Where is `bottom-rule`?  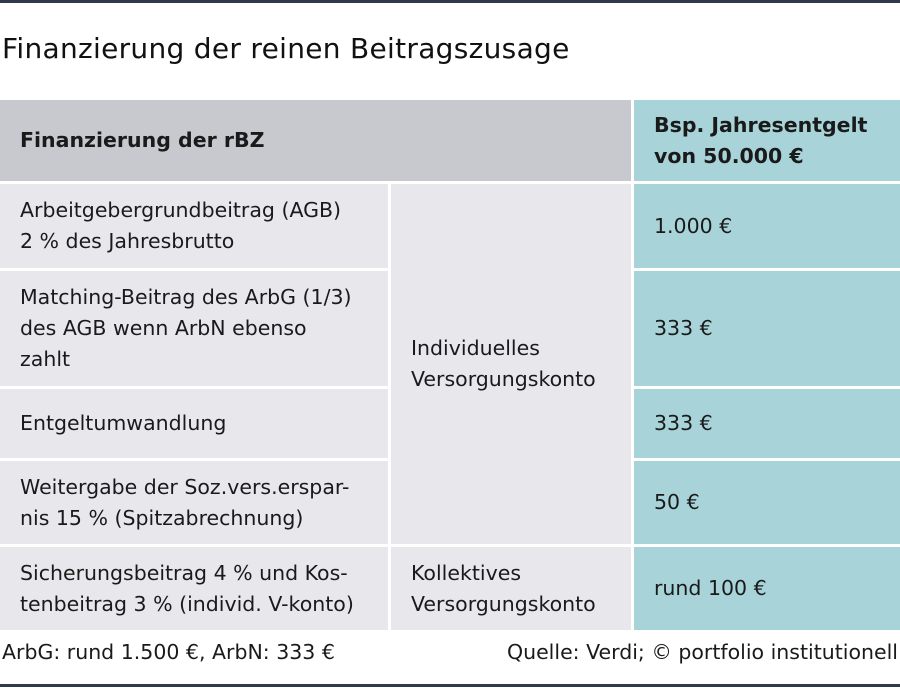 bottom-rule is located at coordinates (450, 685).